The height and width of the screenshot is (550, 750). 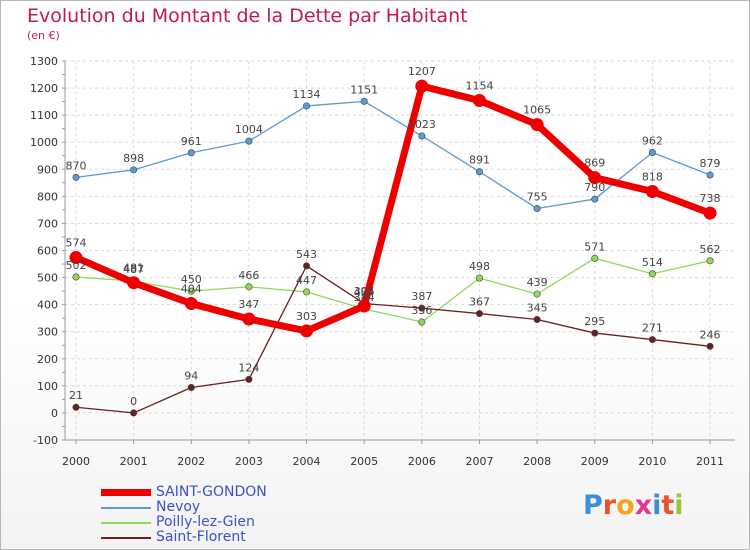 I want to click on data-label-nevoy: 1023, so click(x=422, y=124).